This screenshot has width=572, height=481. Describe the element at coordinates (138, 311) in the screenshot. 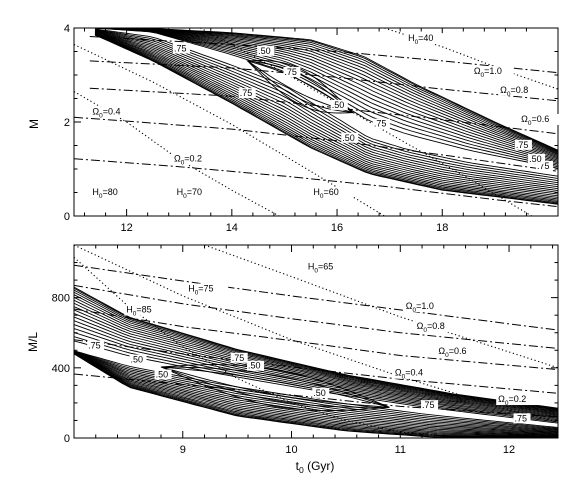

I see `line-label: H0=85` at that location.